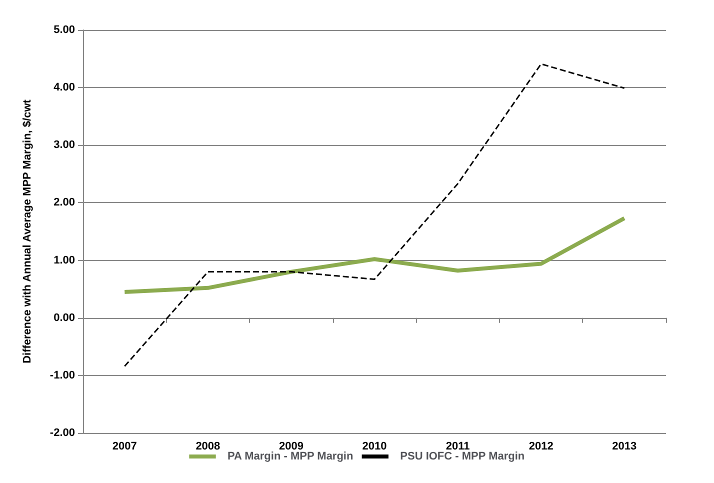  What do you see at coordinates (64, 202) in the screenshot?
I see `y-tick-label: 2.00` at bounding box center [64, 202].